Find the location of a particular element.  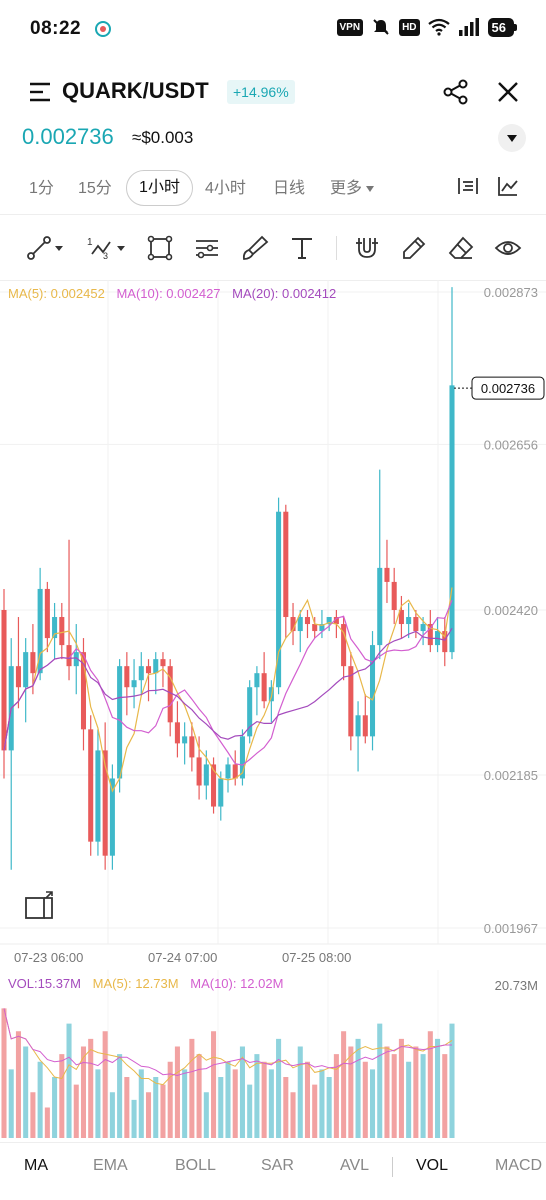

svg-text: 3 is located at coordinates (105, 256).